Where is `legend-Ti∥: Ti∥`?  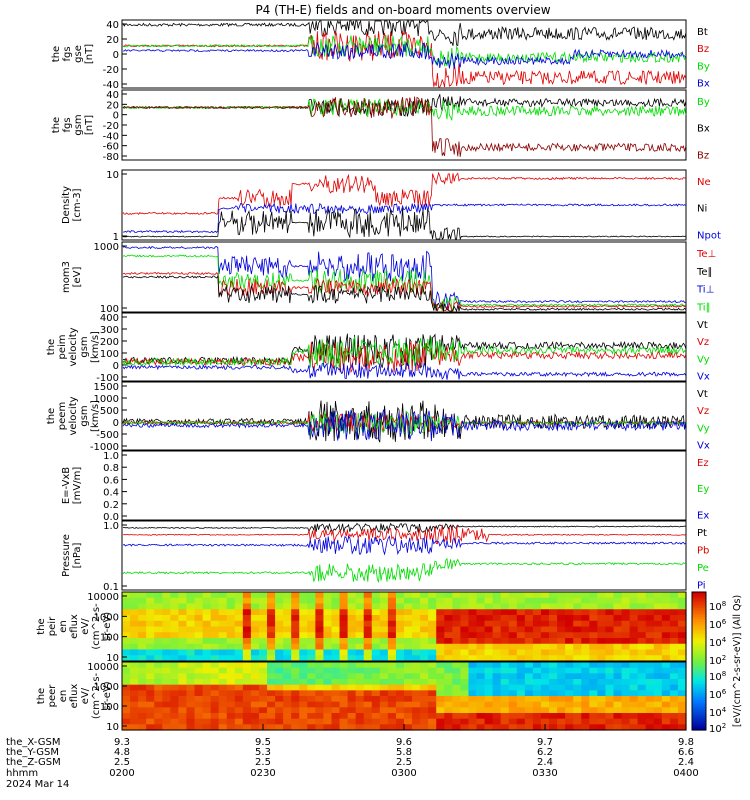 legend-Ti∥: Ti∥ is located at coordinates (703, 307).